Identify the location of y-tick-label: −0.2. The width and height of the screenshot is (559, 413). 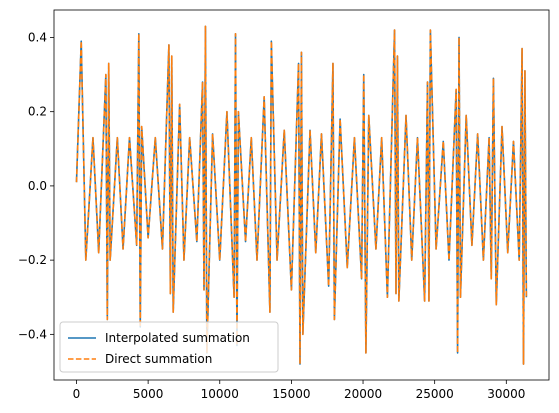
(32, 260).